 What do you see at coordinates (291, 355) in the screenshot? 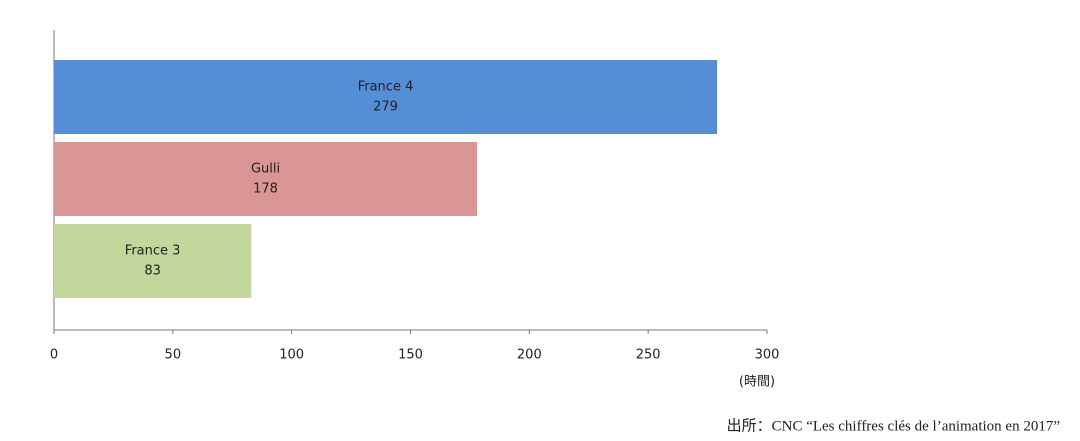
I see `x-tick-label: 100` at bounding box center [291, 355].